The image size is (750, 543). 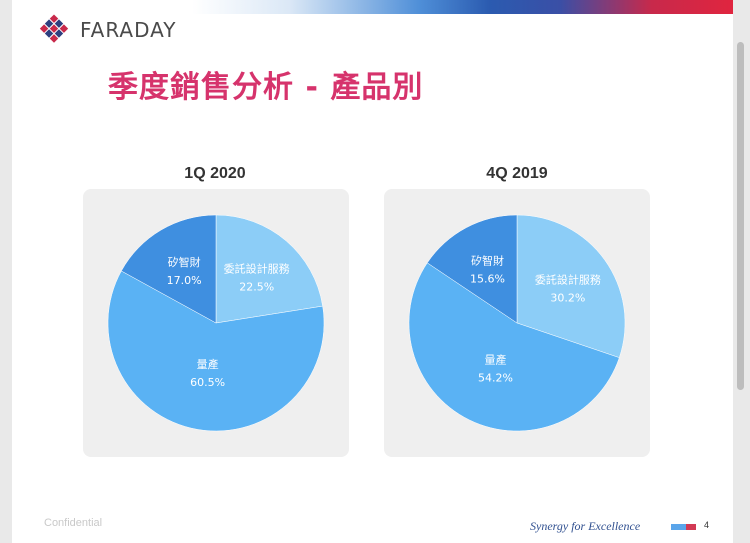 I want to click on pie-chart-1q2020: 委託設計服務 22.5% 量產 60.5% 矽智財 17.0%, so click(x=216, y=323).